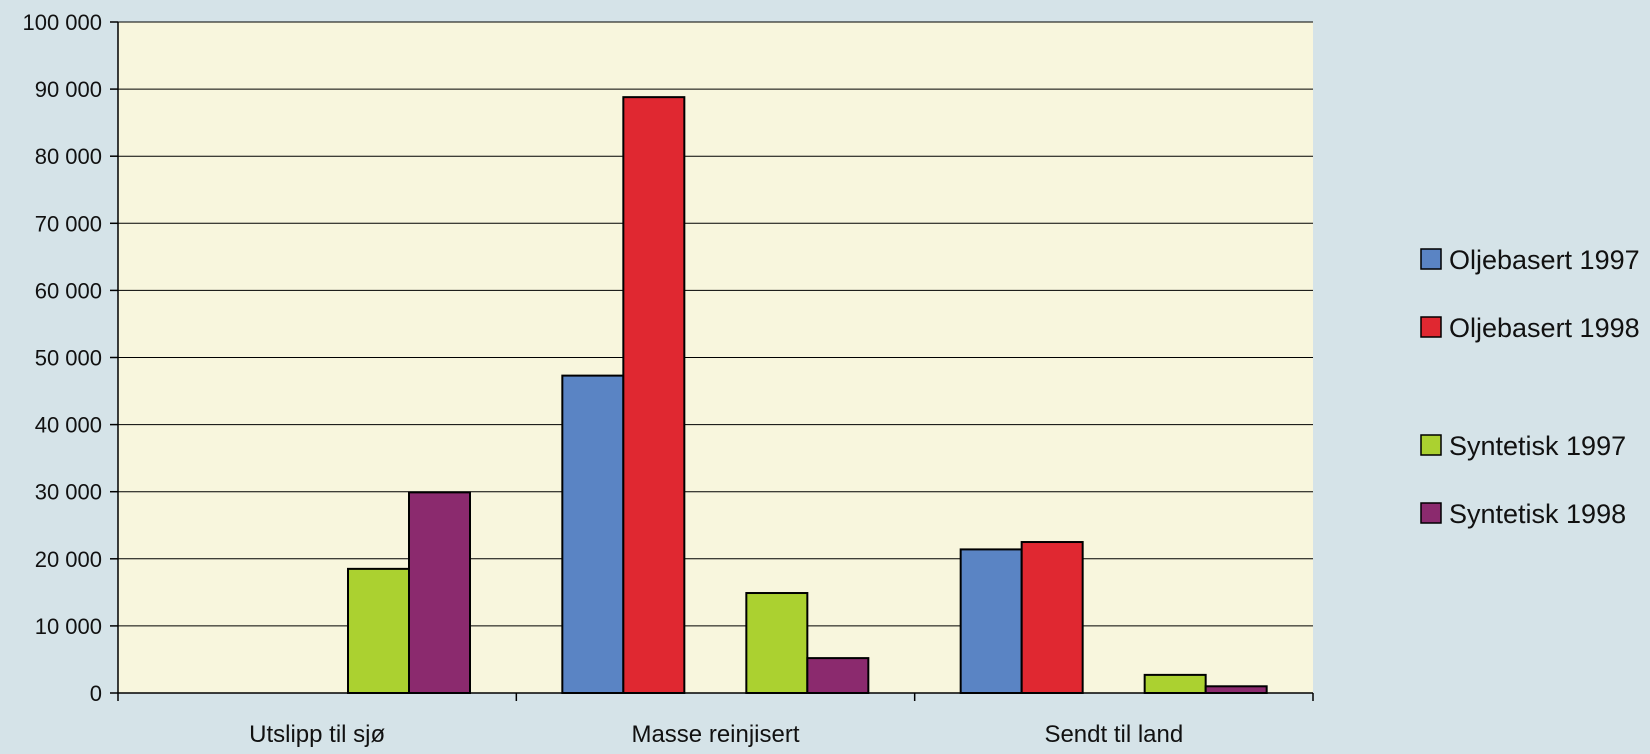 Image resolution: width=1650 pixels, height=754 pixels. I want to click on legend-label: Syntetisk 1997, so click(1537, 446).